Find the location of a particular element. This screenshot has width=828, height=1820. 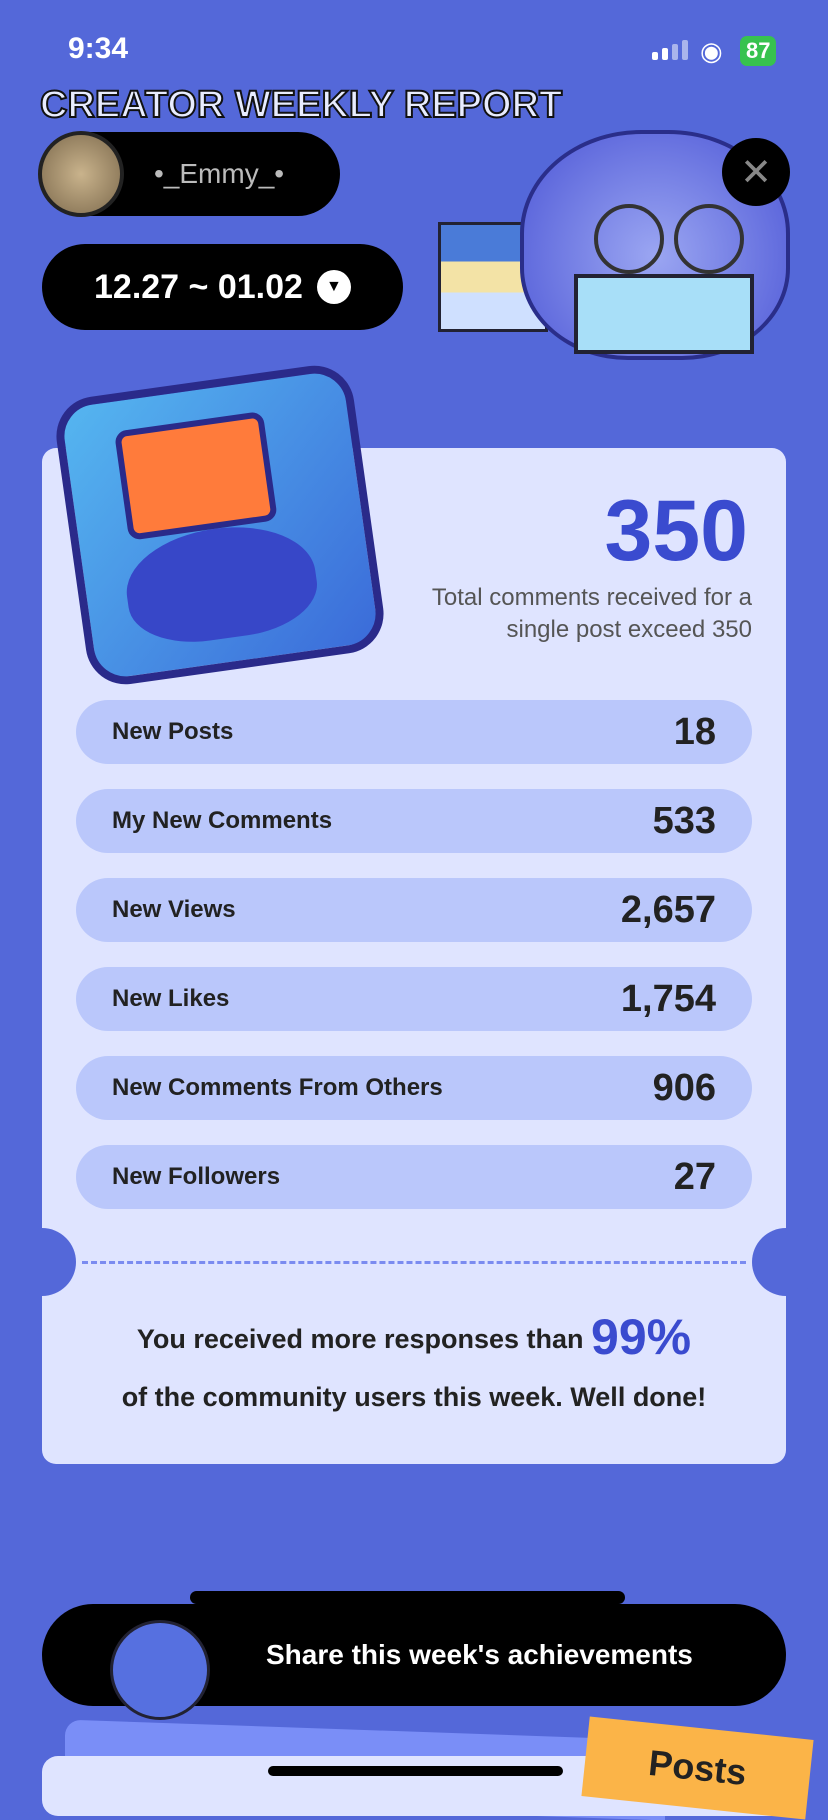

stat-row-new-posts: New Posts 18 is located at coordinates (414, 732).